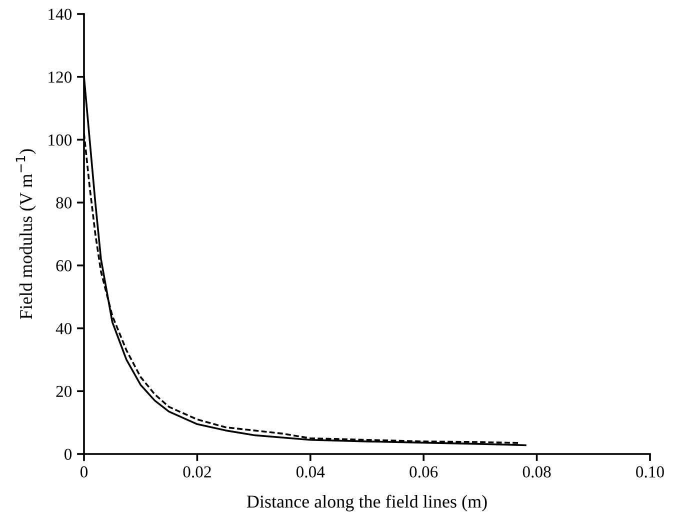 The width and height of the screenshot is (673, 519). I want to click on y-tick-label: 80, so click(64, 203).